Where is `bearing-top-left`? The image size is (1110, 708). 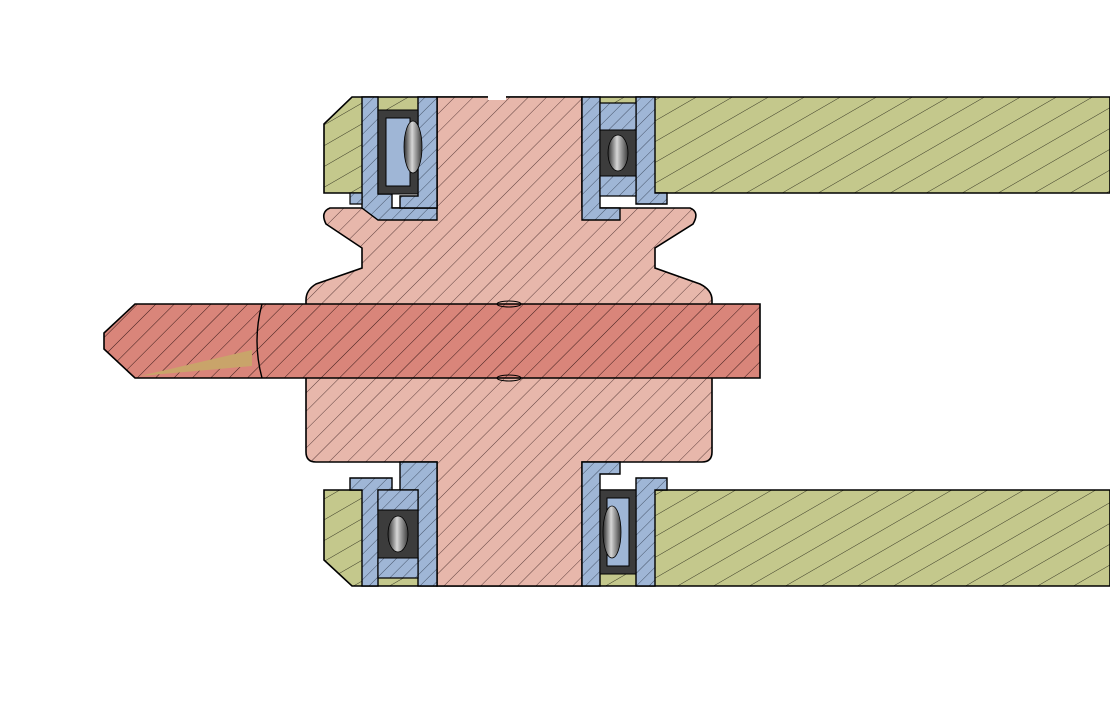
bearing-top-left is located at coordinates (393, 158).